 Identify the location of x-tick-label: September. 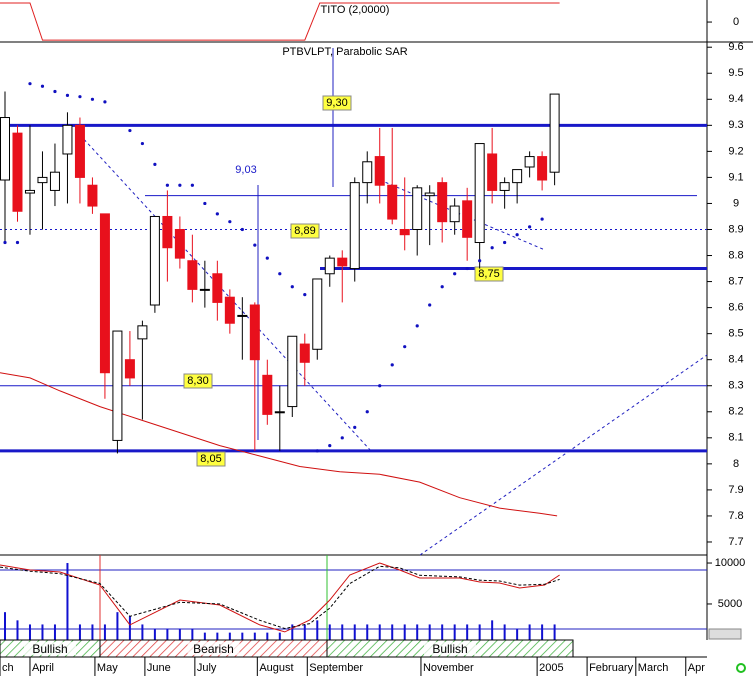
(336, 668).